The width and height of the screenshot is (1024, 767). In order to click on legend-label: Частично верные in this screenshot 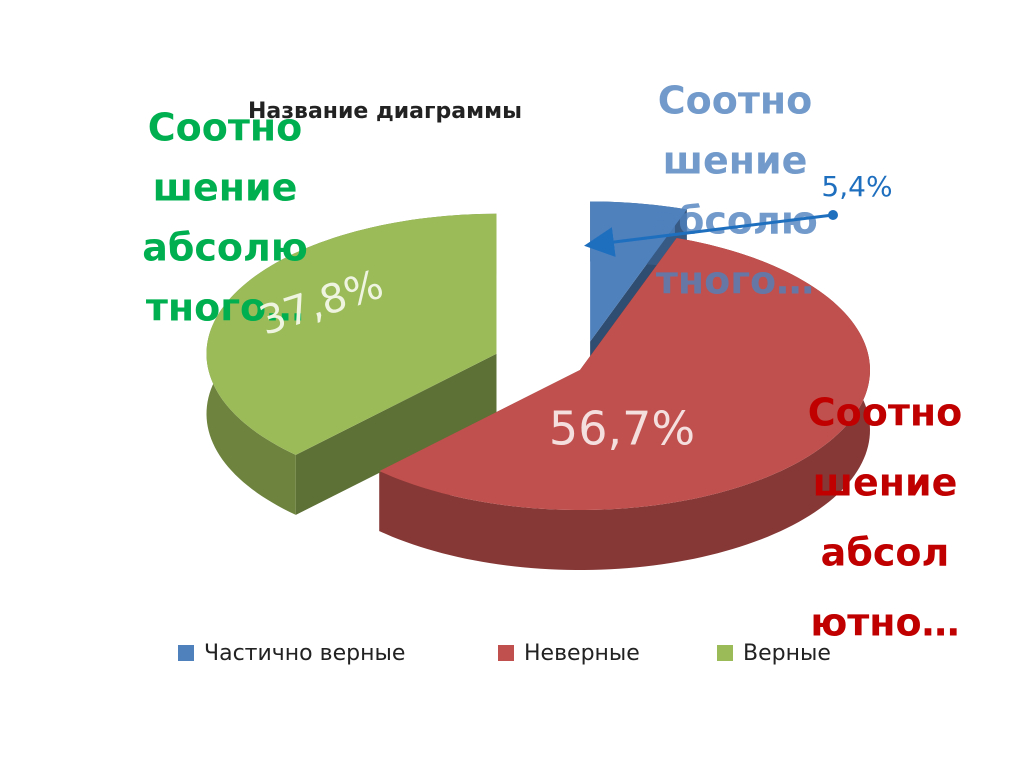, I will do `click(304, 653)`.